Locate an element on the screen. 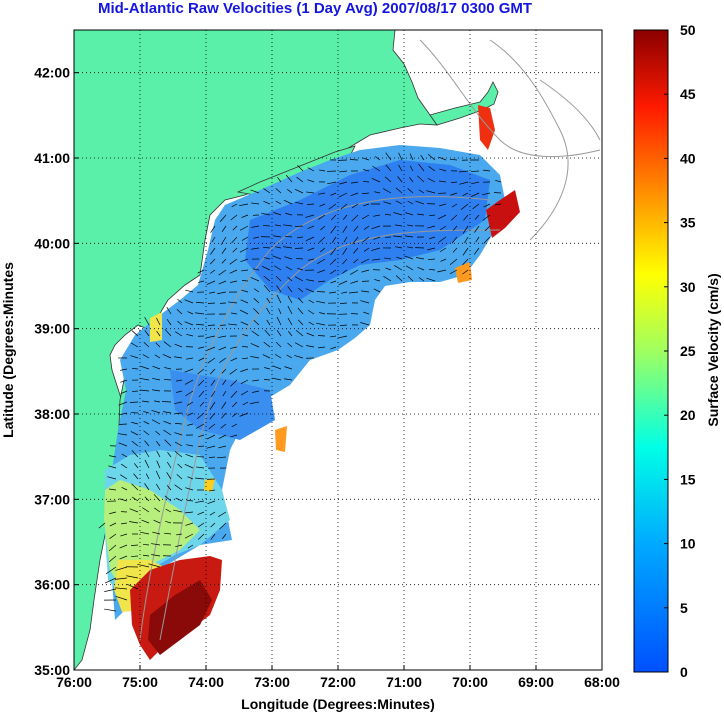 The width and height of the screenshot is (724, 714). colorbar-tick-label: 5 is located at coordinates (684, 608).